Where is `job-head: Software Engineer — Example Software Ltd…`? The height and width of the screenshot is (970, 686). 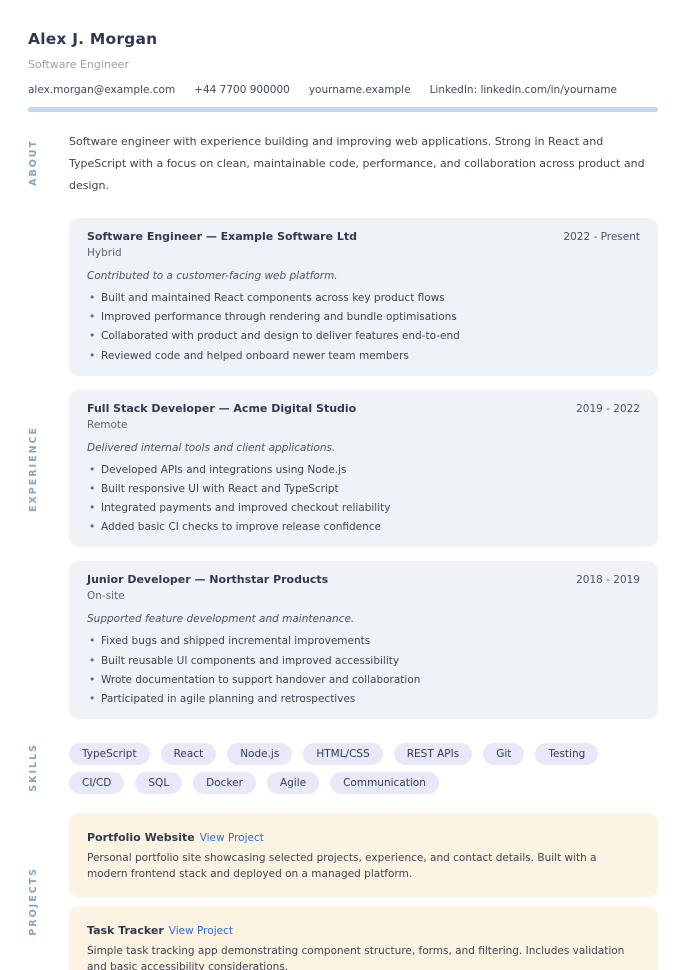
job-head: Software Engineer — Example Software Ltd… is located at coordinates (363, 236).